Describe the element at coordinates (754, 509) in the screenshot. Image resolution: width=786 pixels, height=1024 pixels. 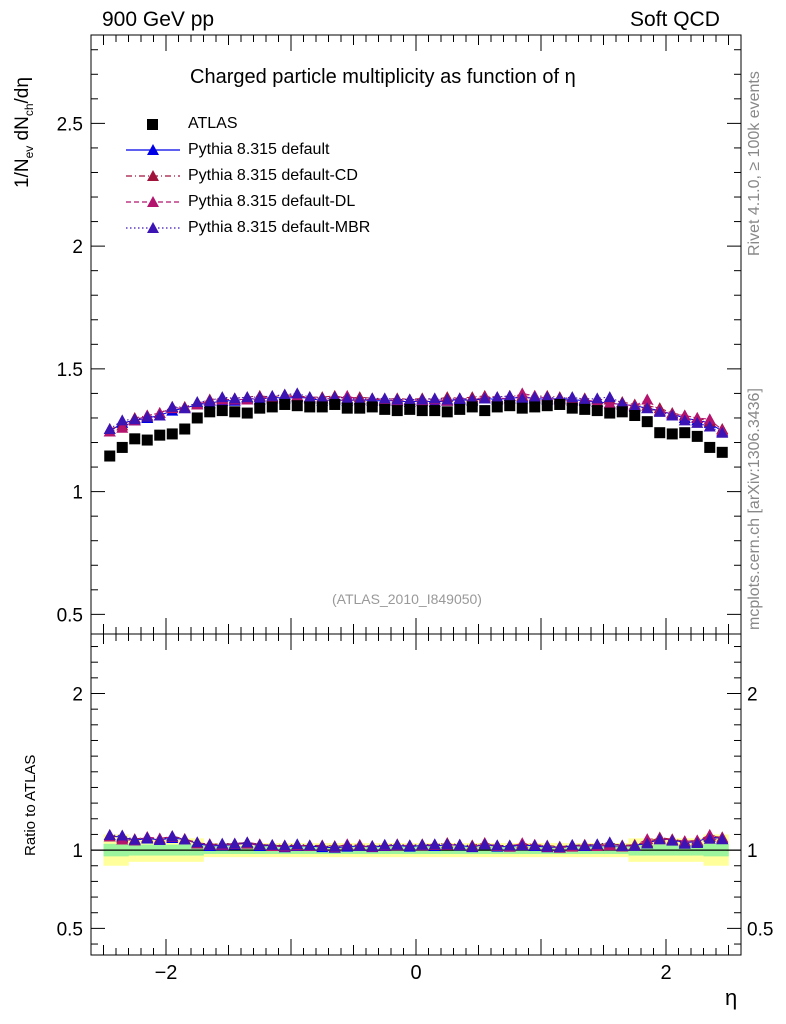
I see `source-text: mcplots.cern.ch [arXiv:1306.3436]` at that location.